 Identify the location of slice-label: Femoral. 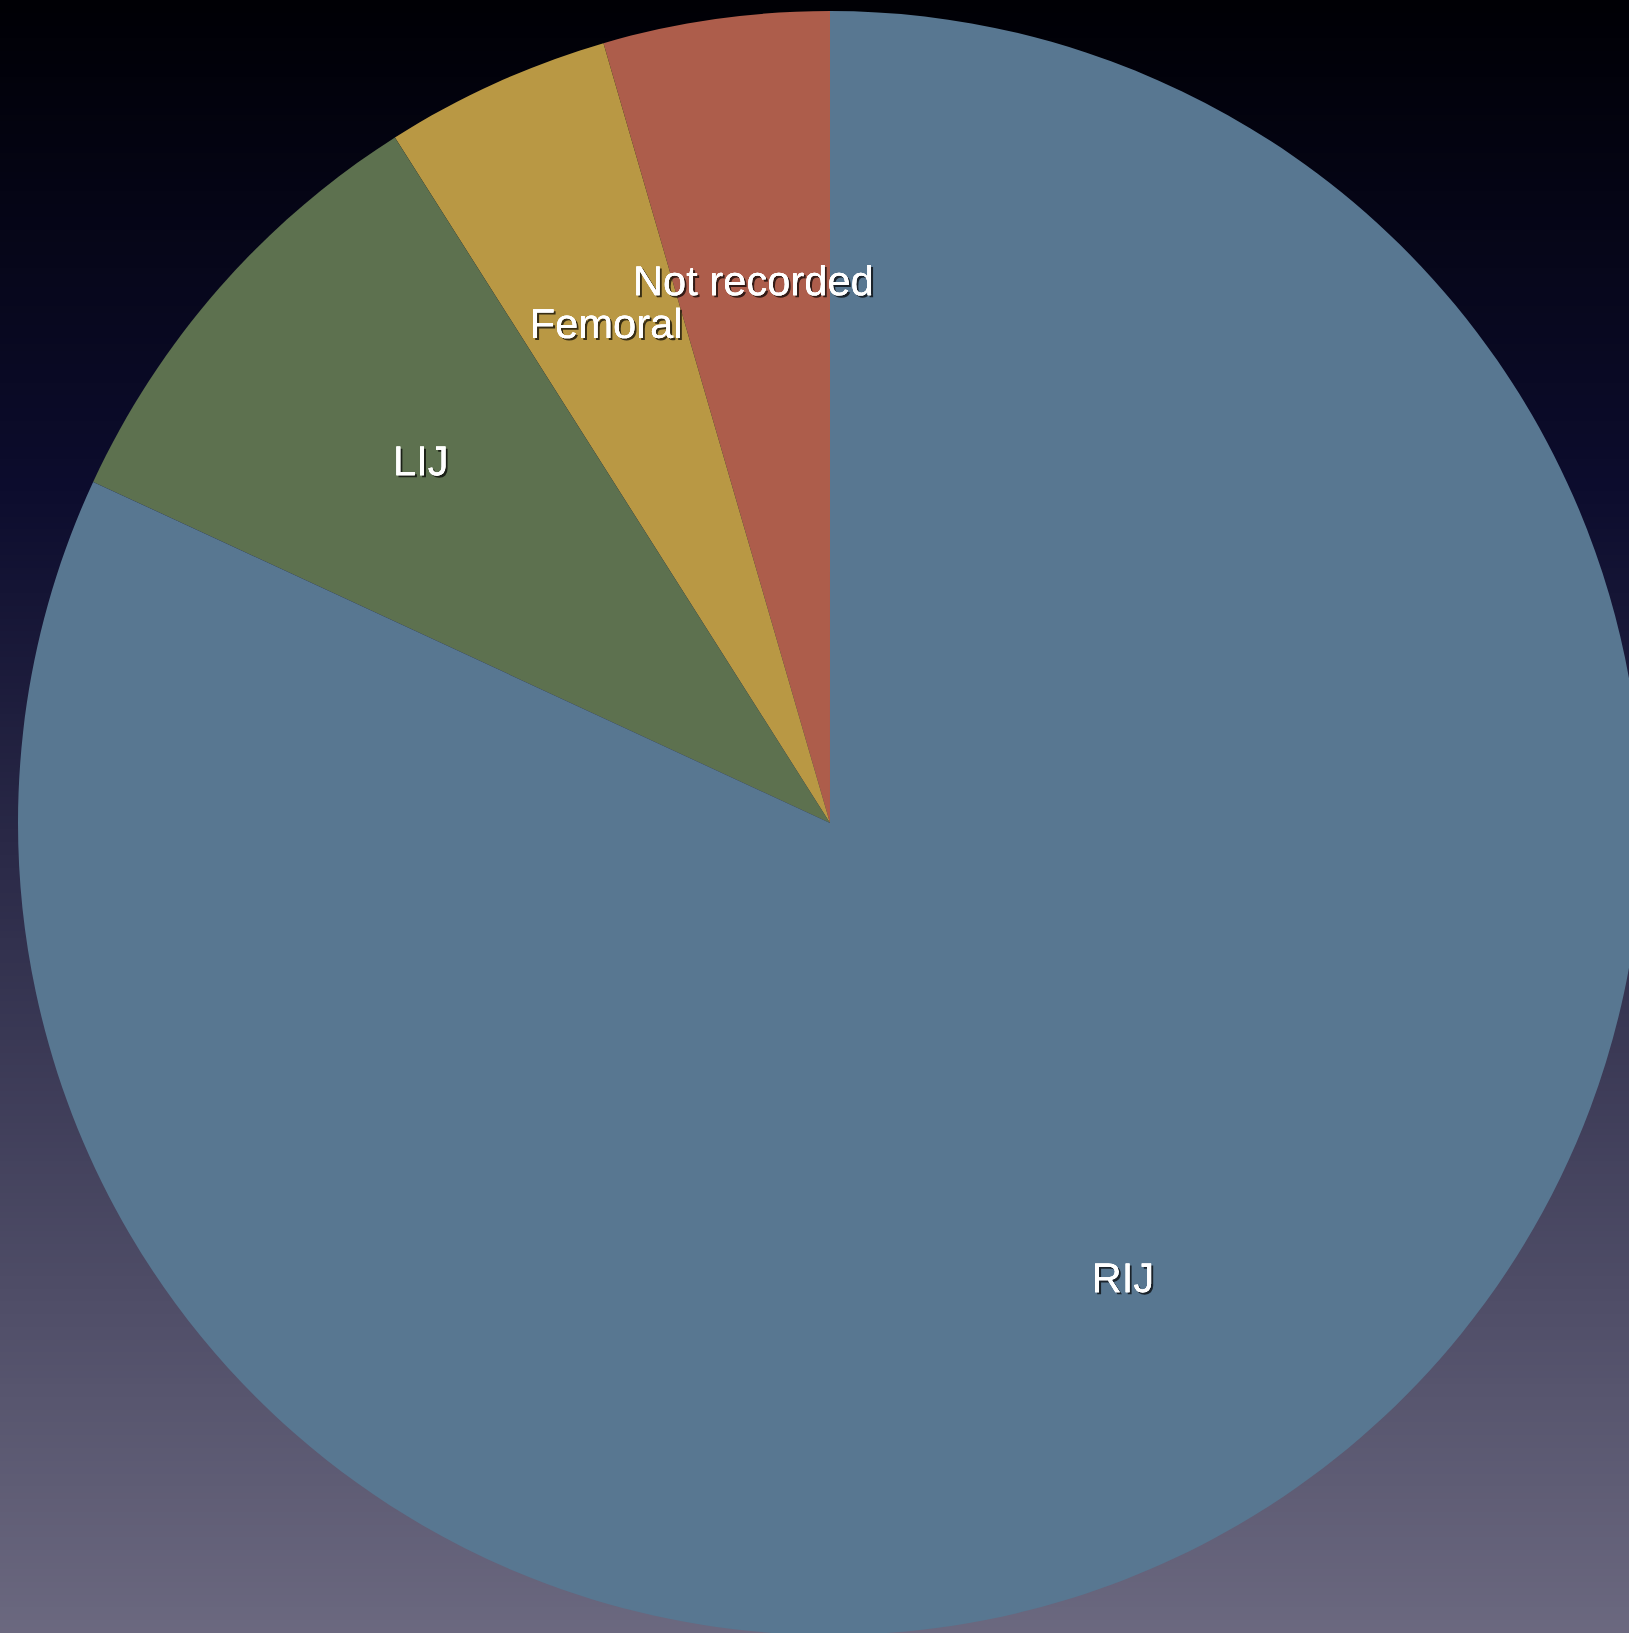
(607, 324).